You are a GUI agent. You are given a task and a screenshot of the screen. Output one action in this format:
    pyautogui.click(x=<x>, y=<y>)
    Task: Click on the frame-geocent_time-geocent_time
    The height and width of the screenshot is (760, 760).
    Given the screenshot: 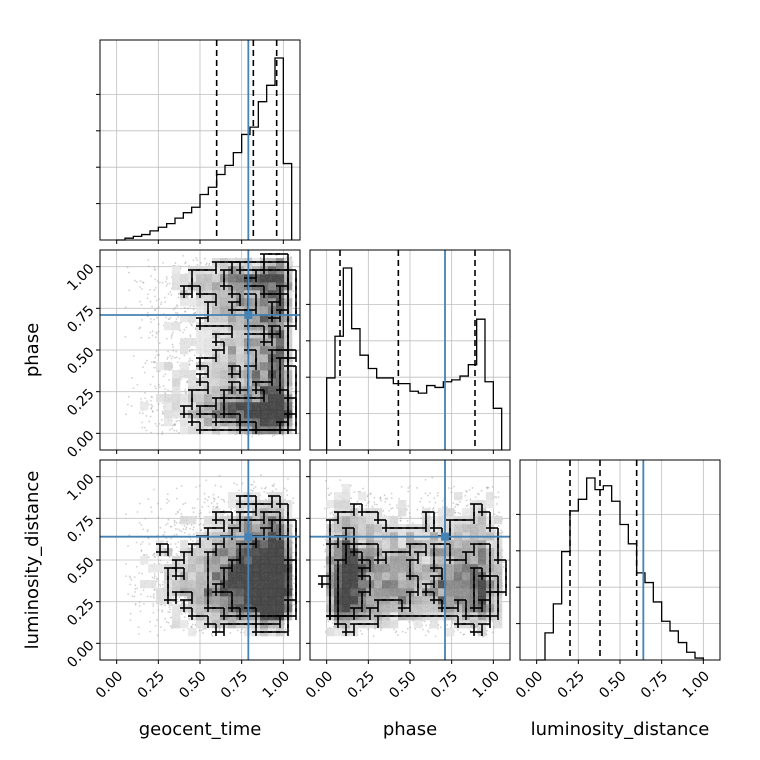 What is the action you would take?
    pyautogui.click(x=200, y=141)
    